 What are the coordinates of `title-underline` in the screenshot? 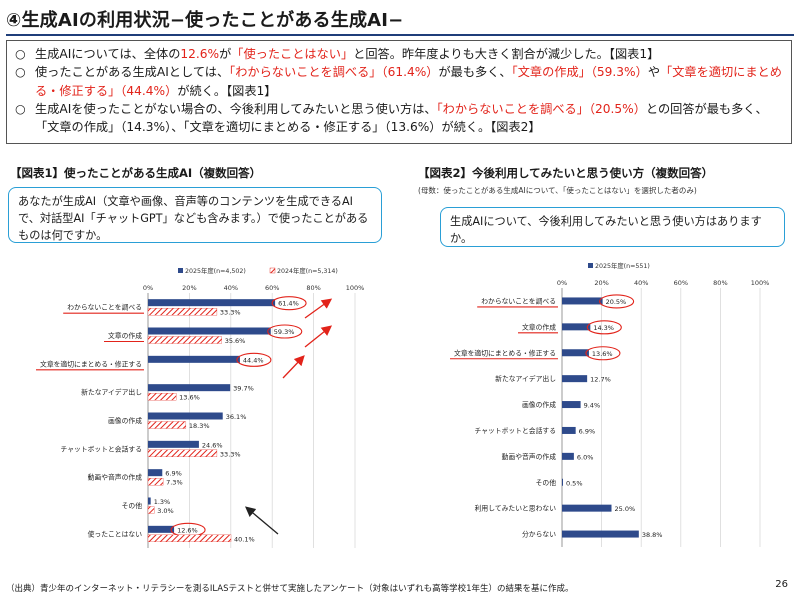 It's located at (400, 35).